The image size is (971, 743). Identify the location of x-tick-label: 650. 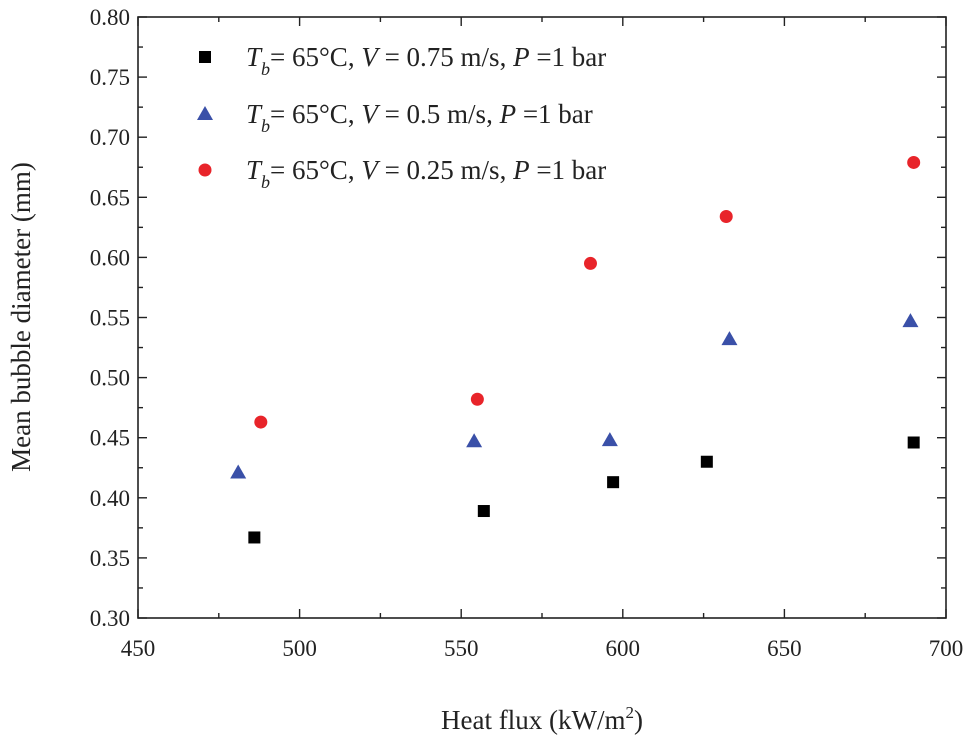
(784, 648).